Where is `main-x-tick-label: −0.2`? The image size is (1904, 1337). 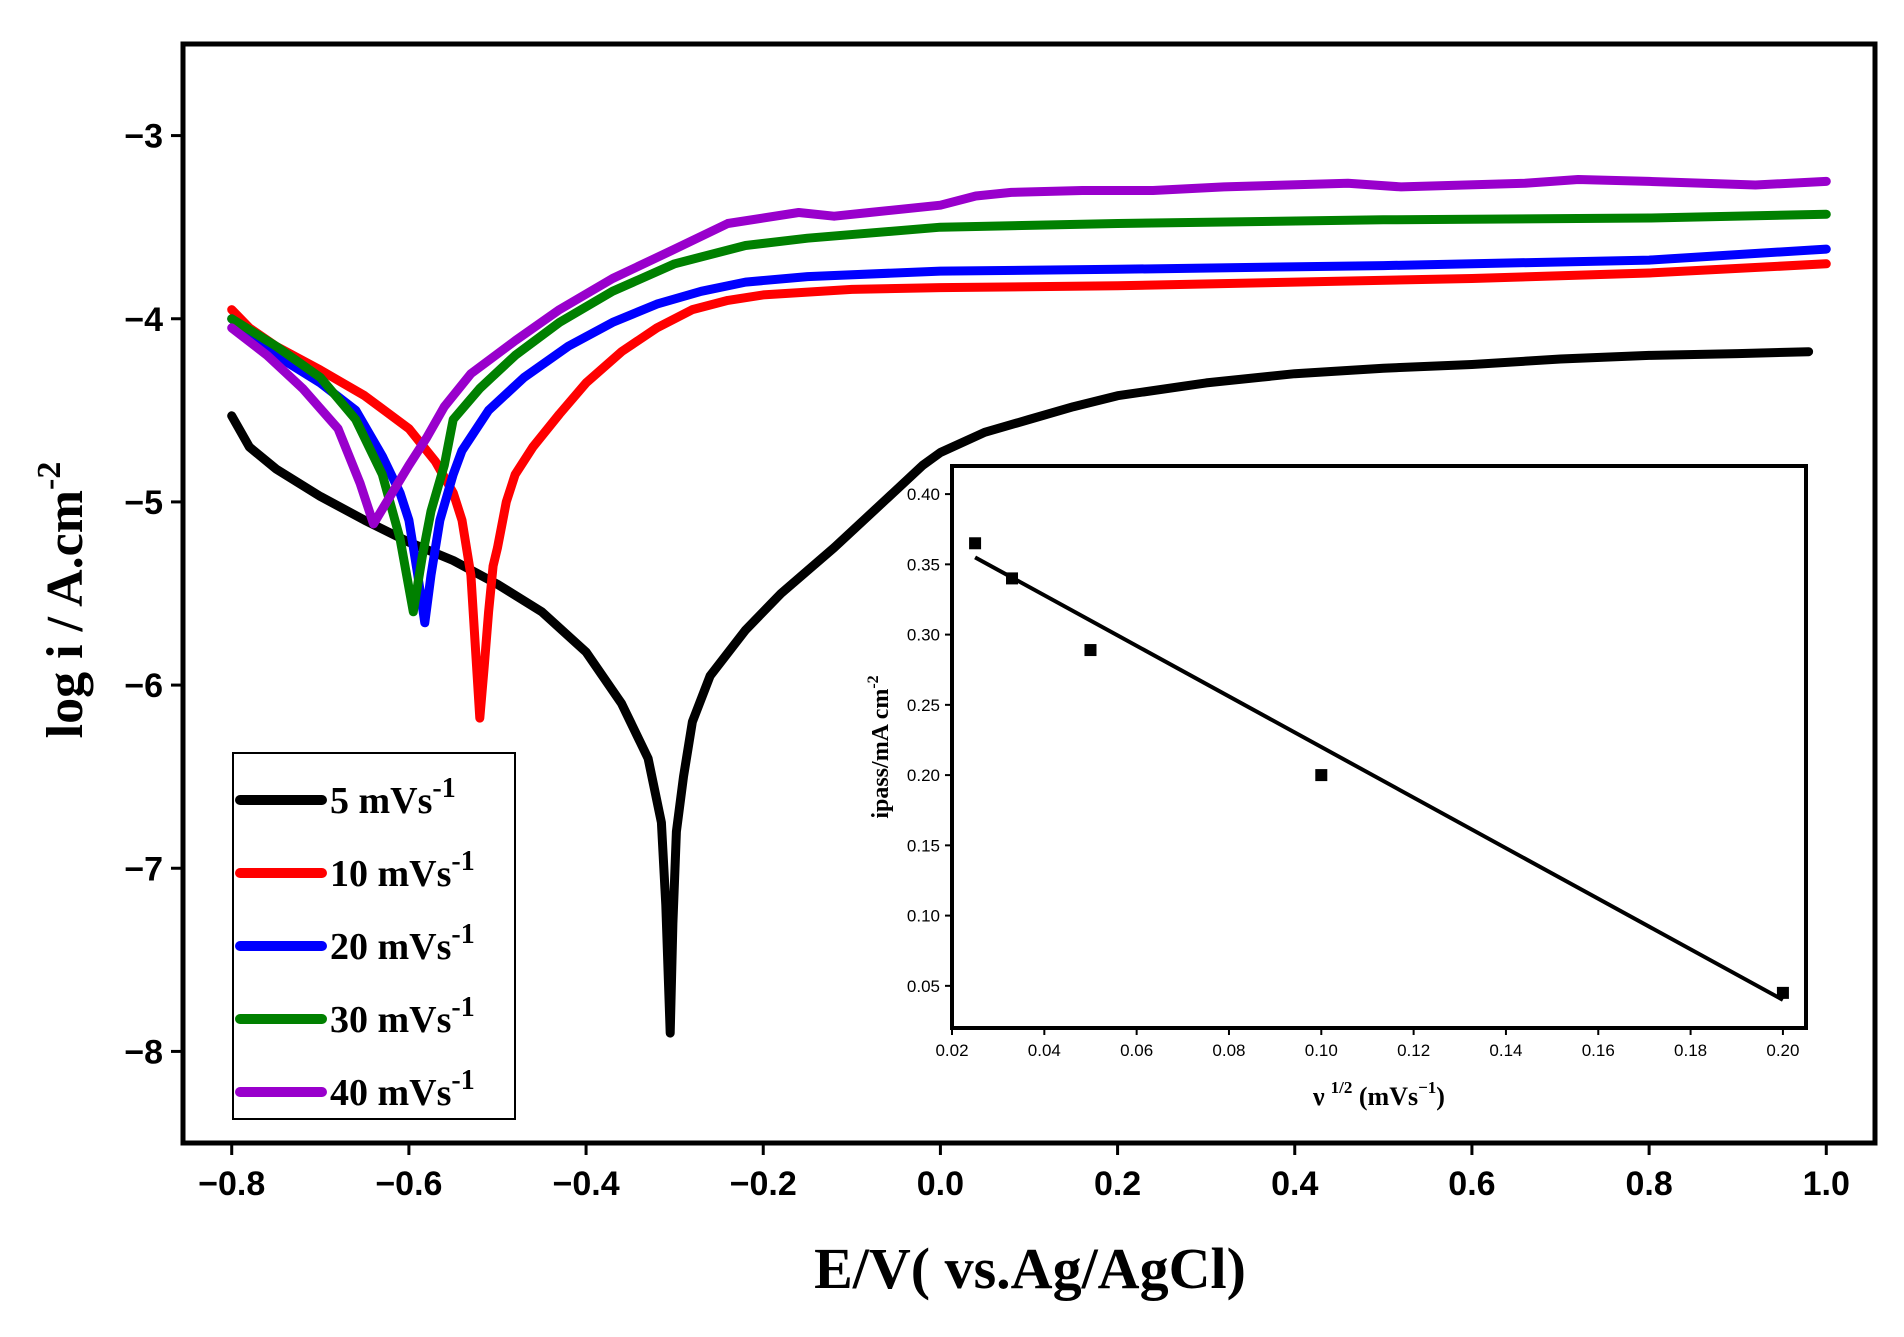
main-x-tick-label: −0.2 is located at coordinates (763, 1184).